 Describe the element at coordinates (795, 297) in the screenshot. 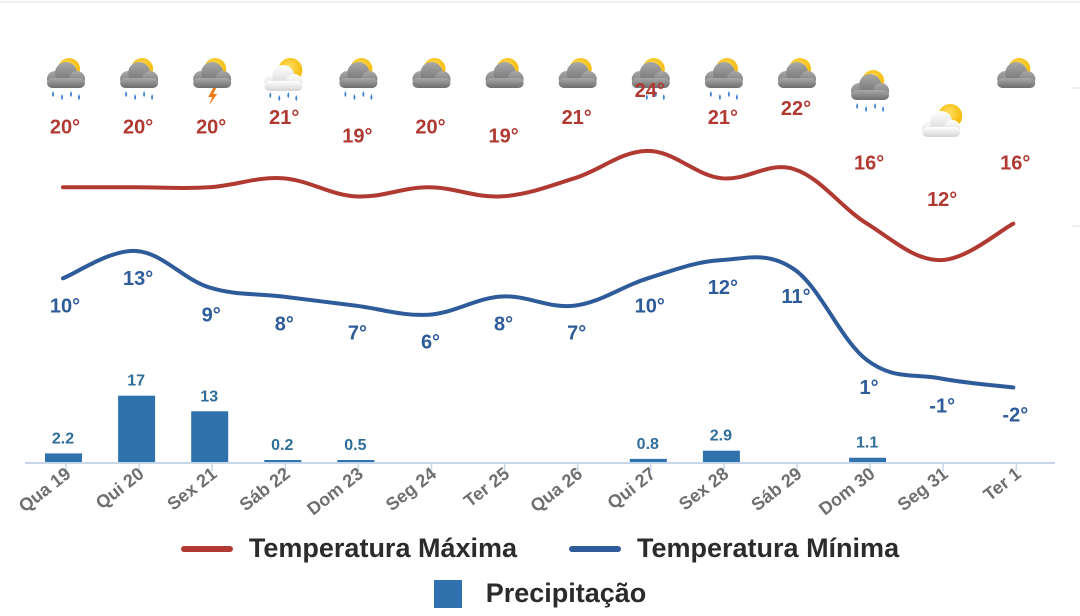

I see `min-temp-label: 11°` at that location.